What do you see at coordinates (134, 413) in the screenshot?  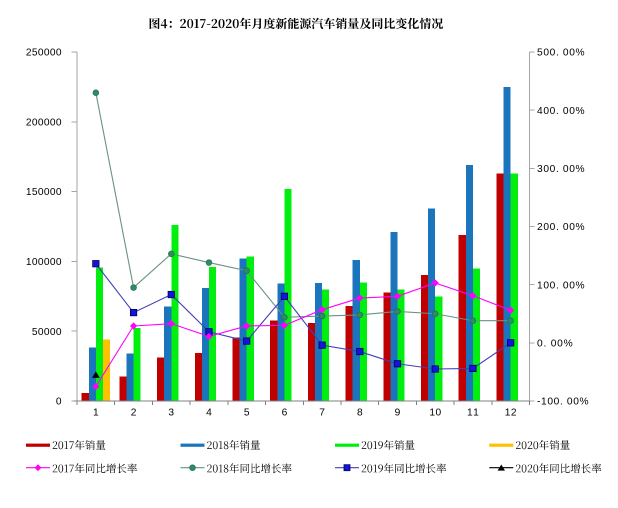 I see `svg-text: 2` at bounding box center [134, 413].